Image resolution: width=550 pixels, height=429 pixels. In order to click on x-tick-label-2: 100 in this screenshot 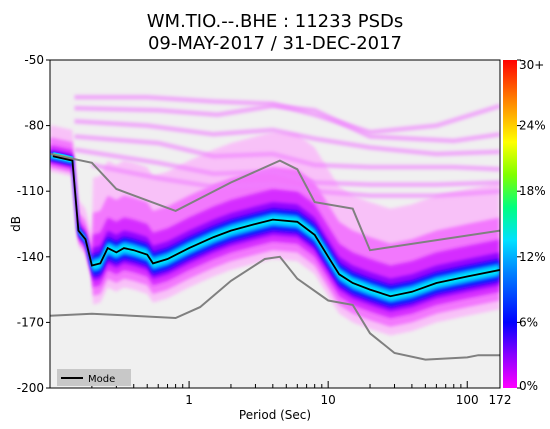, I will do `click(467, 400)`.